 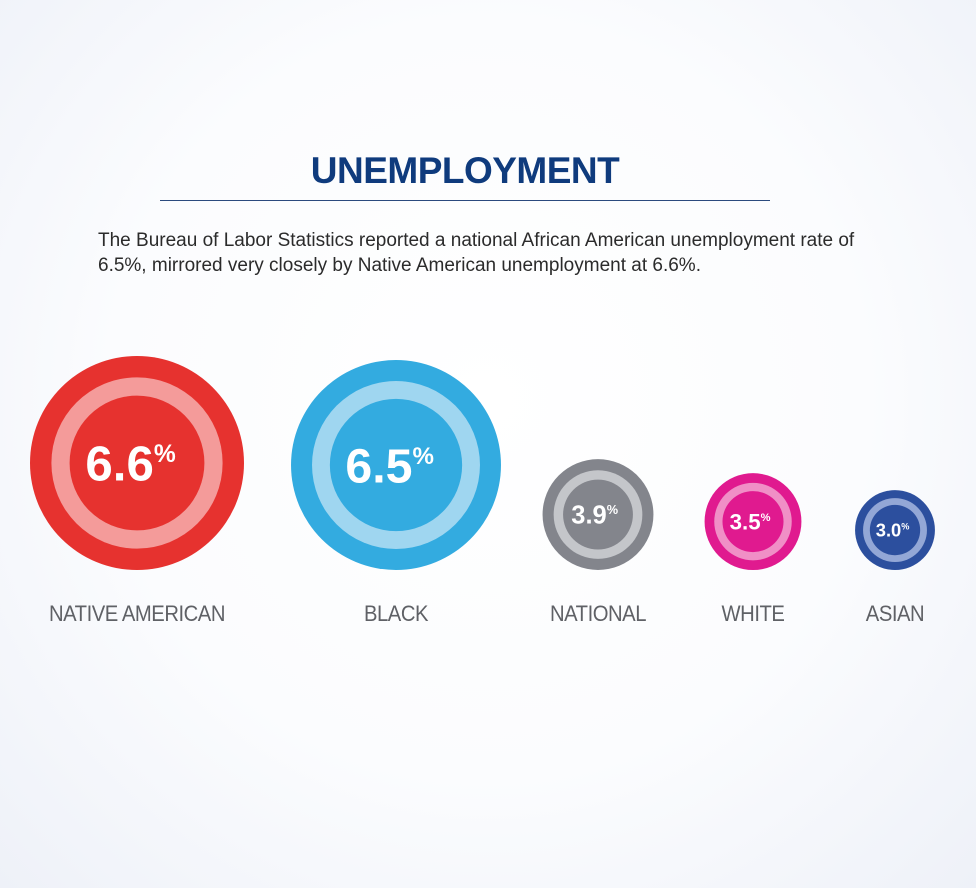 What do you see at coordinates (465, 200) in the screenshot?
I see `title-divider` at bounding box center [465, 200].